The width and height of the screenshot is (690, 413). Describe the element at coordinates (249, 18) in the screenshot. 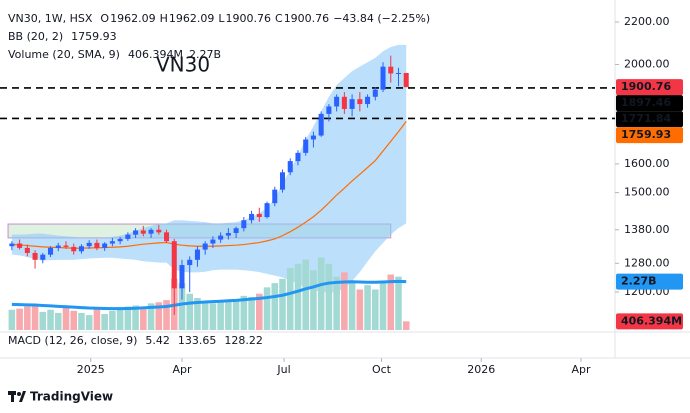

I see `legend-text: 1900.76` at that location.